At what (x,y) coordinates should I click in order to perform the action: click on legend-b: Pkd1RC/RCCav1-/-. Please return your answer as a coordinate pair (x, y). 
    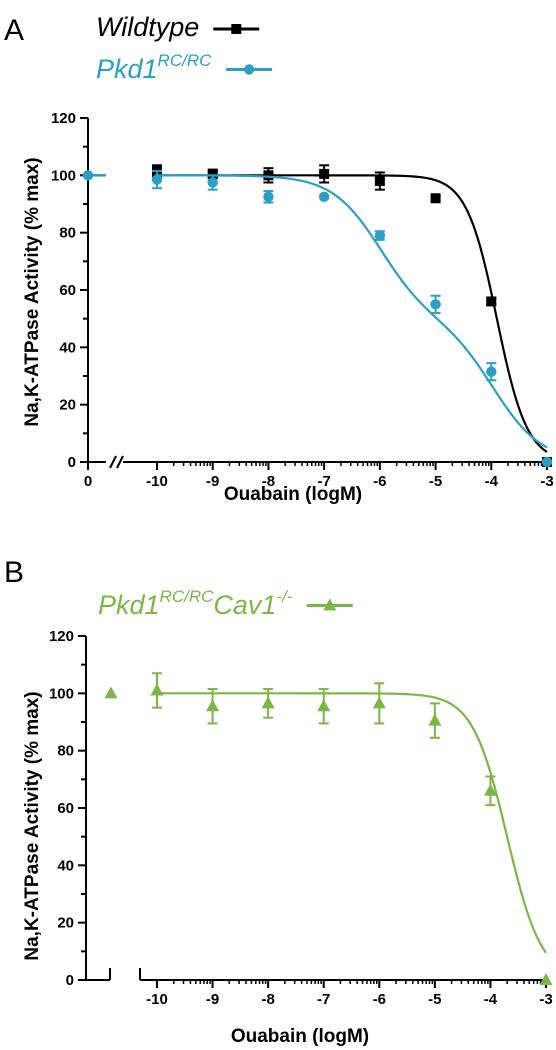
    Looking at the image, I should click on (225, 603).